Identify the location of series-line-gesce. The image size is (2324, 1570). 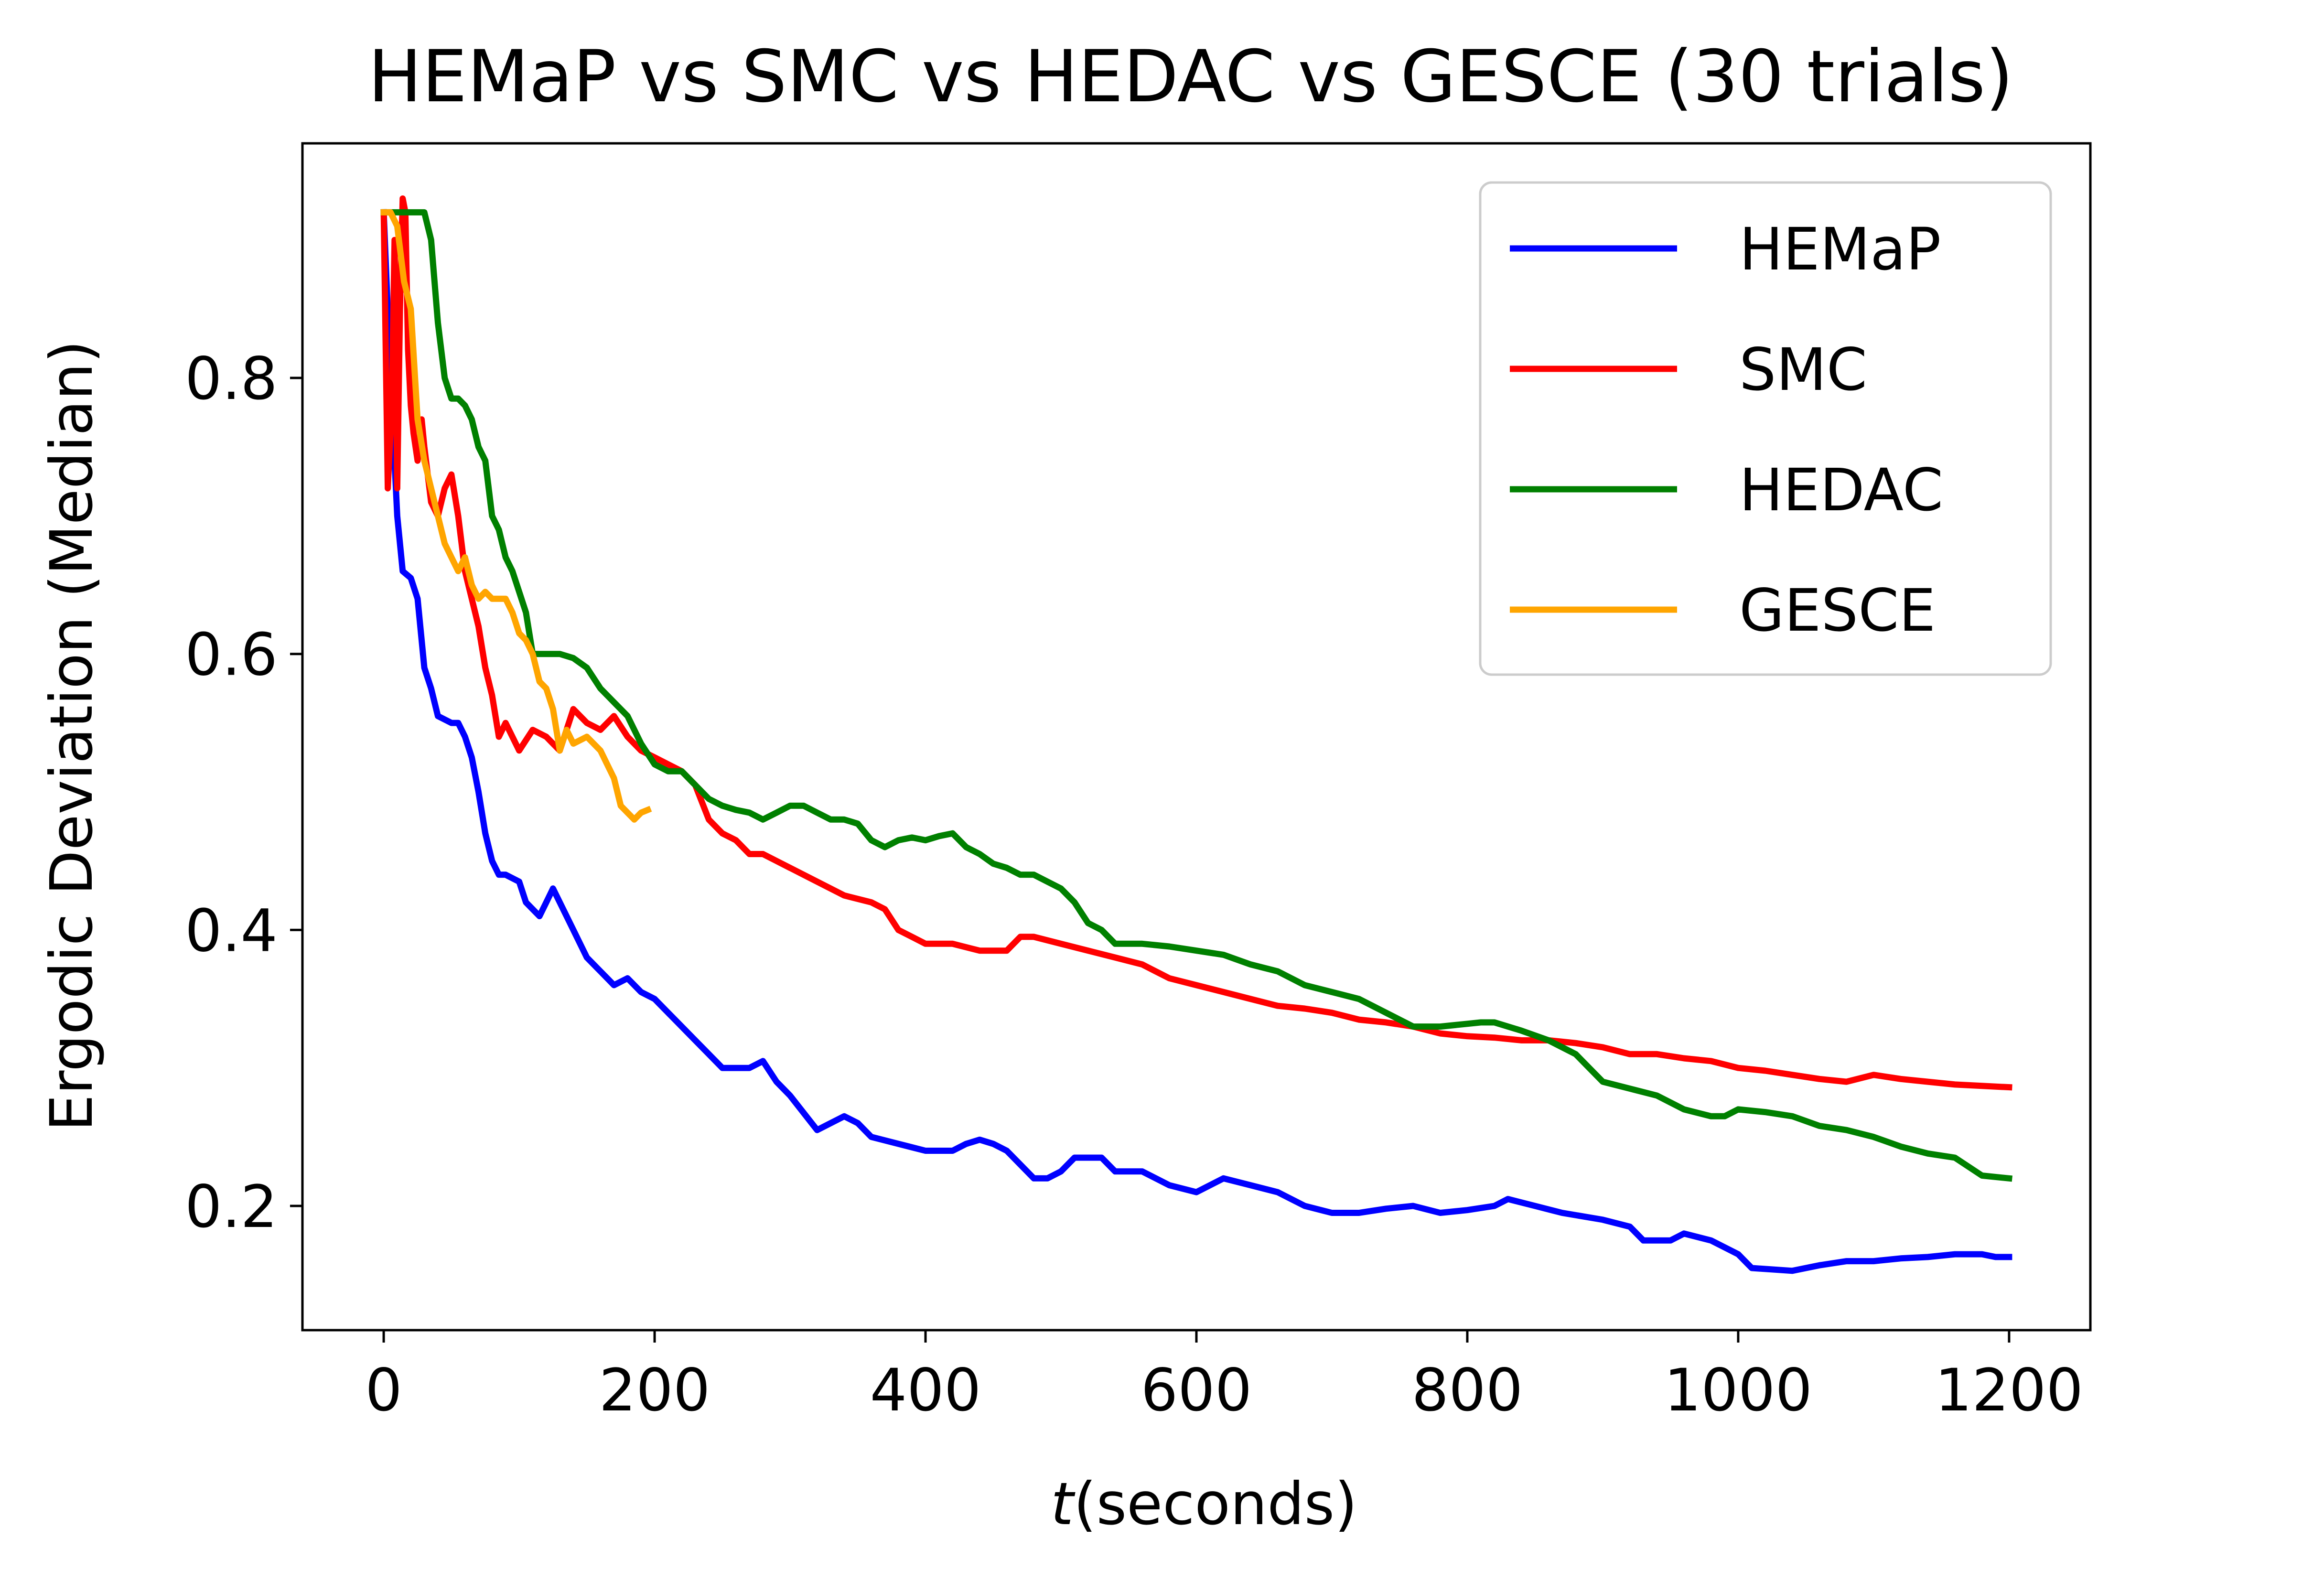
(516, 516).